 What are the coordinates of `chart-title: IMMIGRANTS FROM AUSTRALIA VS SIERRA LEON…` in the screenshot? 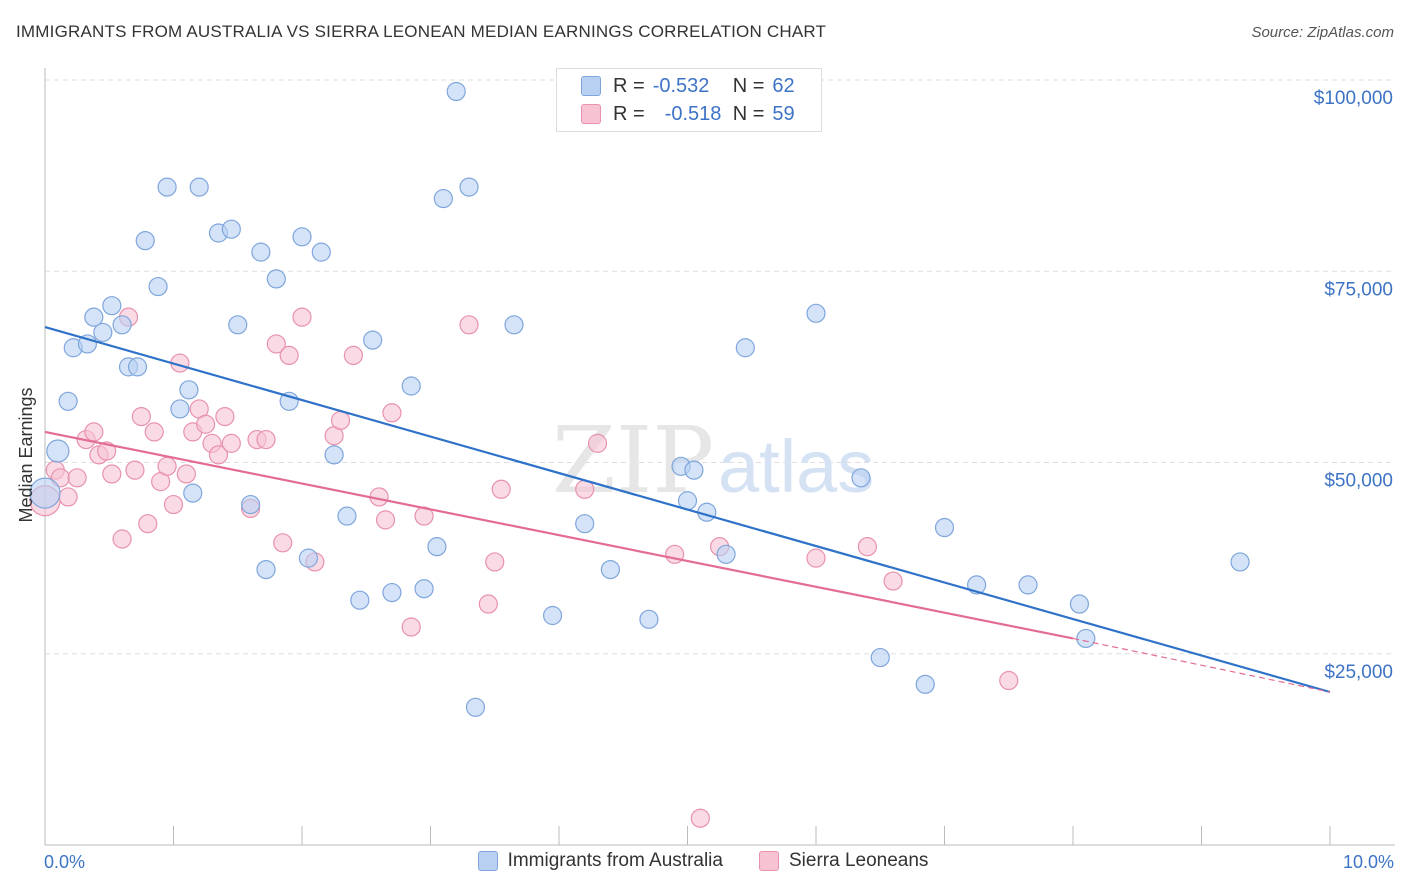 It's located at (421, 31).